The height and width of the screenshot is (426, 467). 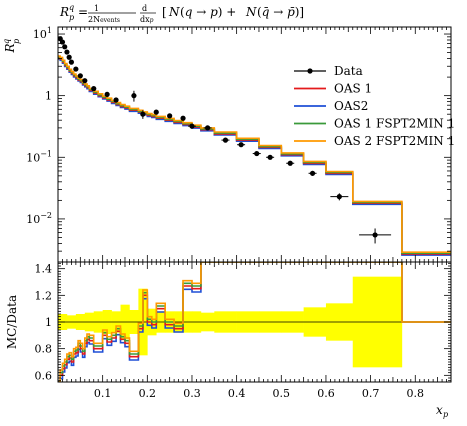 I want to click on main-y-tick-label: 10⁻¹, so click(x=39, y=156).